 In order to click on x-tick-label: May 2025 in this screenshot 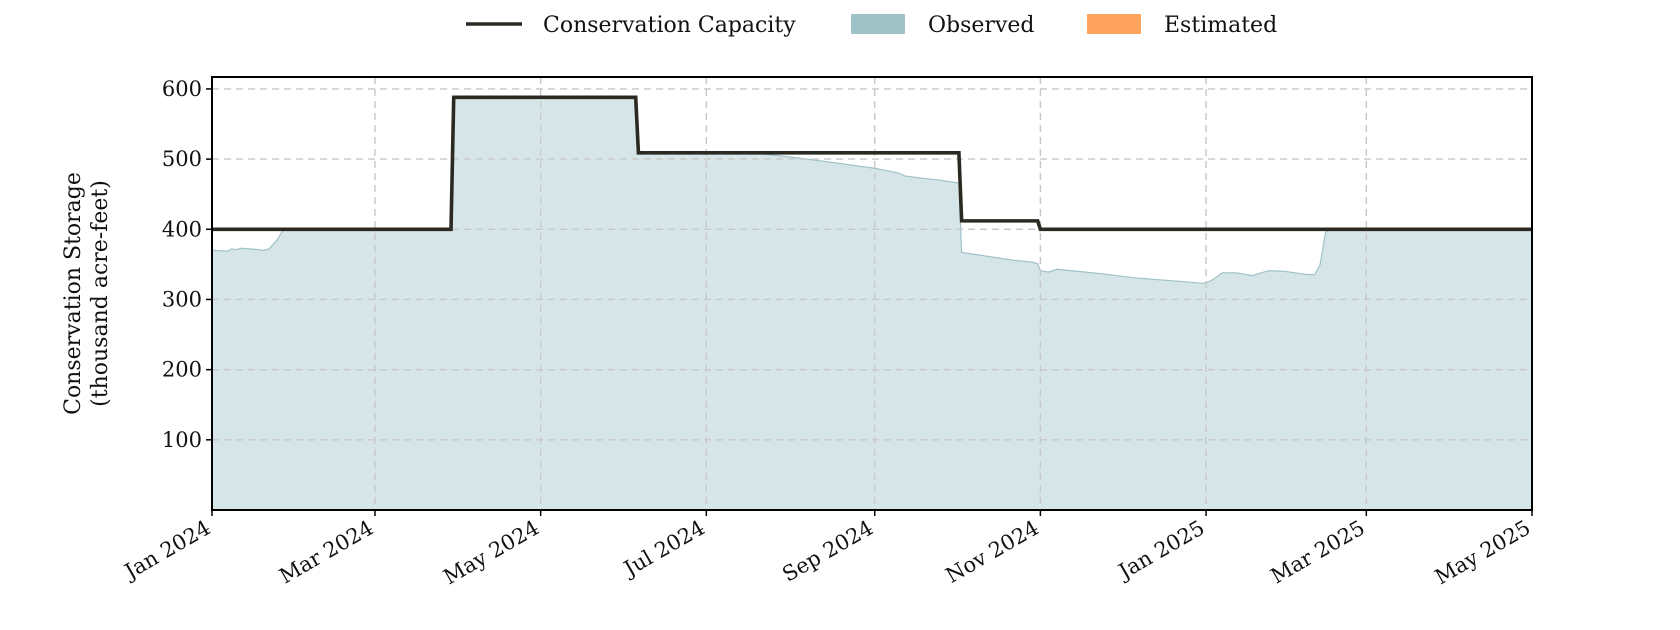, I will do `click(1483, 553)`.